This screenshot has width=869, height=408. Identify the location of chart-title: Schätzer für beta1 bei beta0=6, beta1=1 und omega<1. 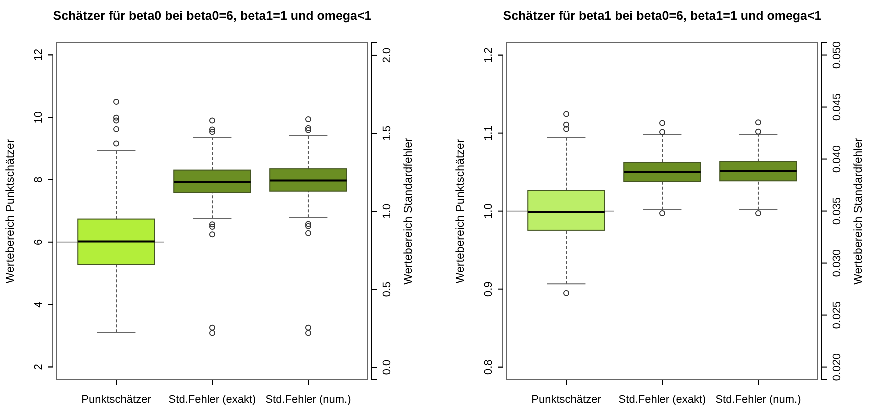
(662, 16).